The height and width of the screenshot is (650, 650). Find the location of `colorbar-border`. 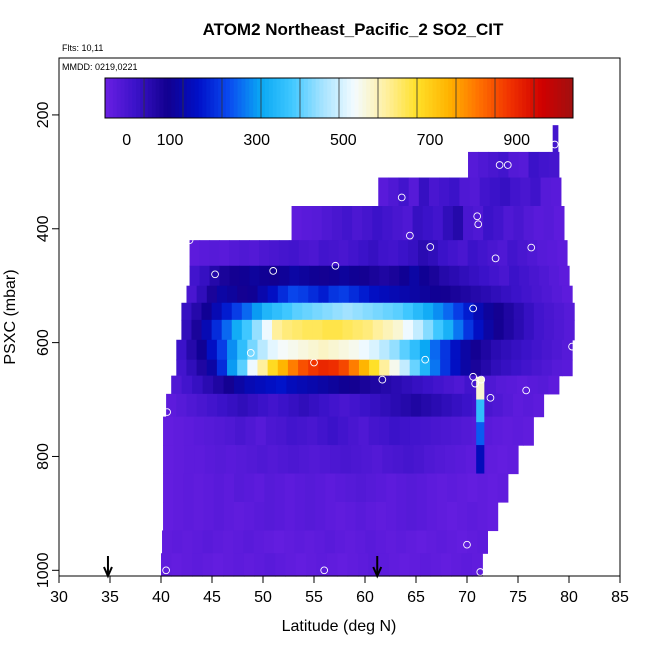

colorbar-border is located at coordinates (339, 98).